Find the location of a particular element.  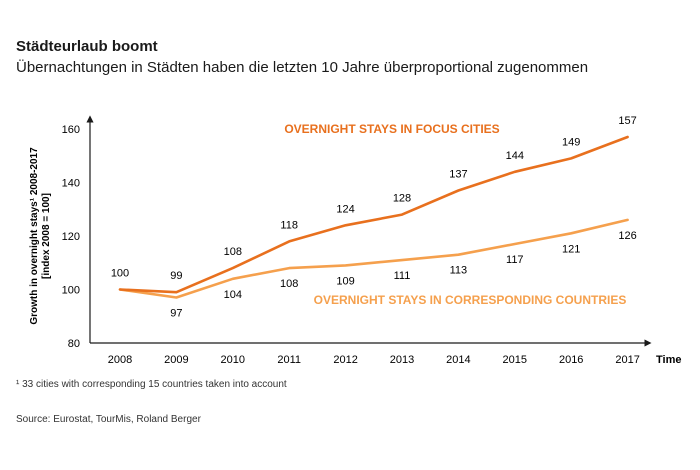

data-label-focus-cities: 118 is located at coordinates (289, 225).